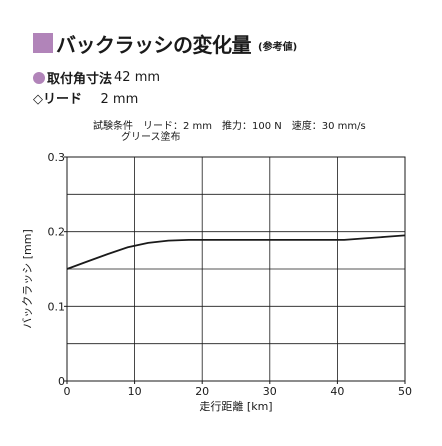 Image resolution: width=442 pixels, height=446 pixels. Describe the element at coordinates (67, 391) in the screenshot. I see `x-tick-label: 0` at that location.